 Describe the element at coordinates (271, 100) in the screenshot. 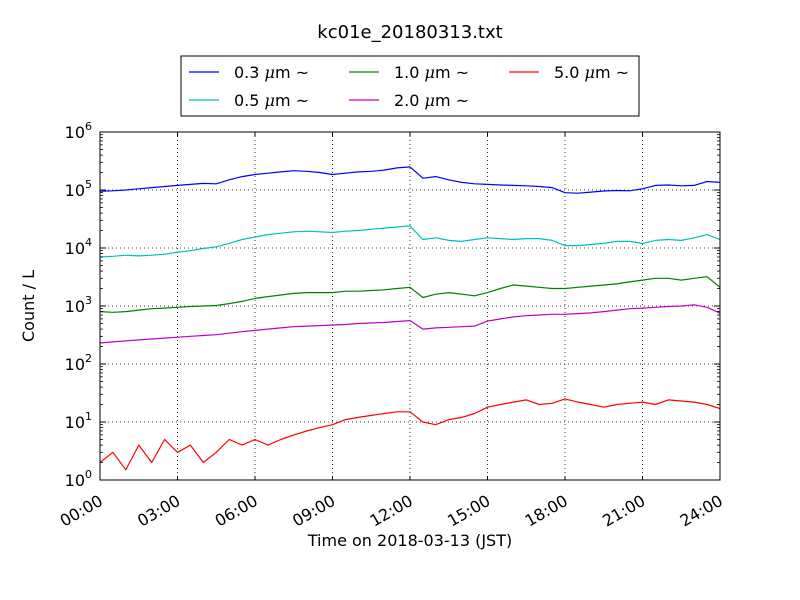

I see `legend-label: 0.5 μm ~` at that location.